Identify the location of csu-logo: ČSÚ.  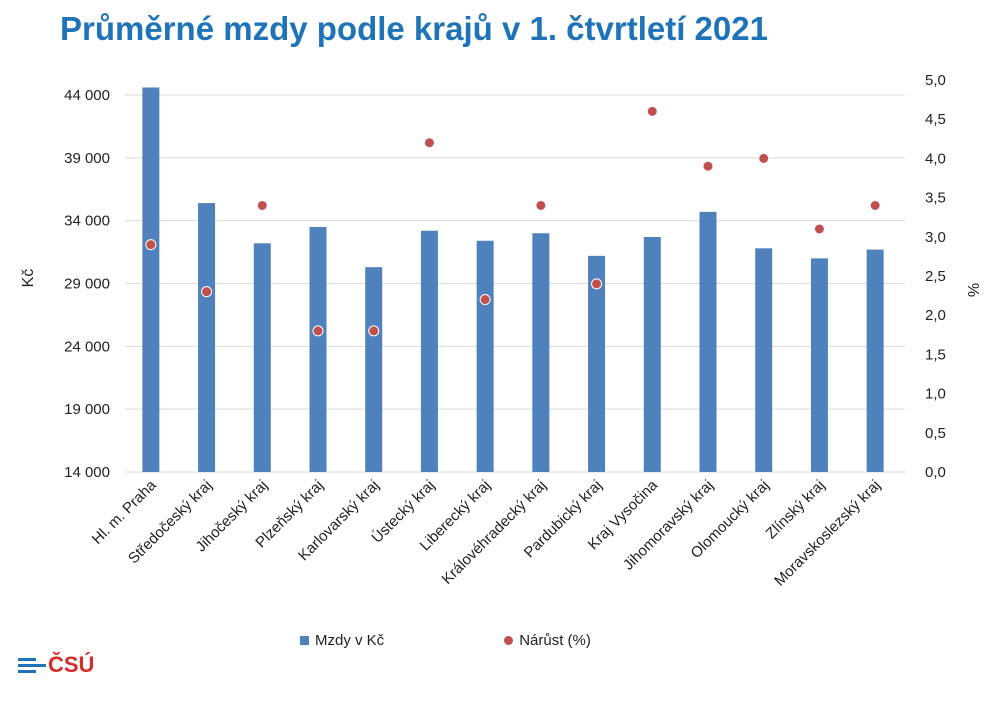
(56, 665).